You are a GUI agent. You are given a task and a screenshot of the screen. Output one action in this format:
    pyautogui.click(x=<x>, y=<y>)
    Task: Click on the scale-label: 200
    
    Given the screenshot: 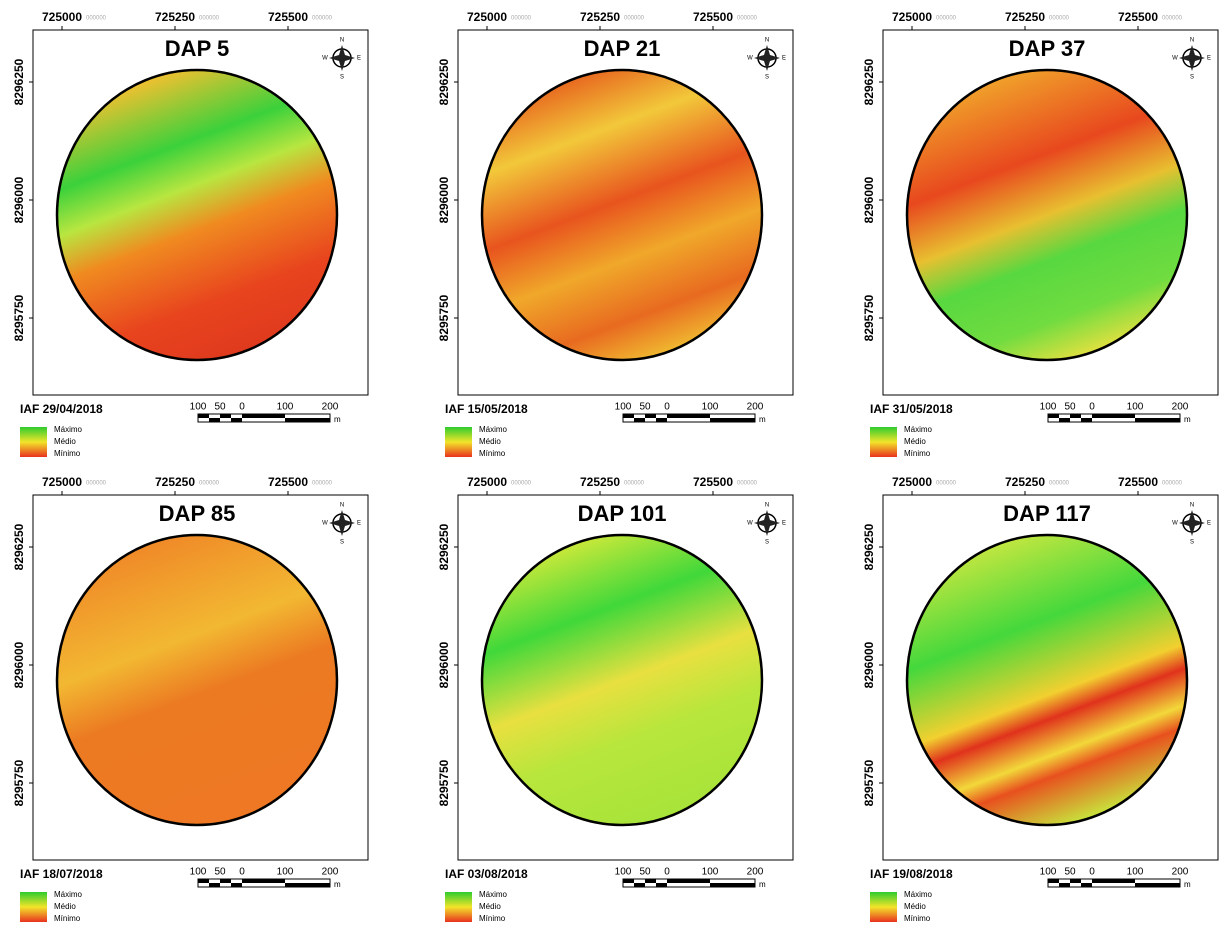 What is the action you would take?
    pyautogui.click(x=1180, y=872)
    